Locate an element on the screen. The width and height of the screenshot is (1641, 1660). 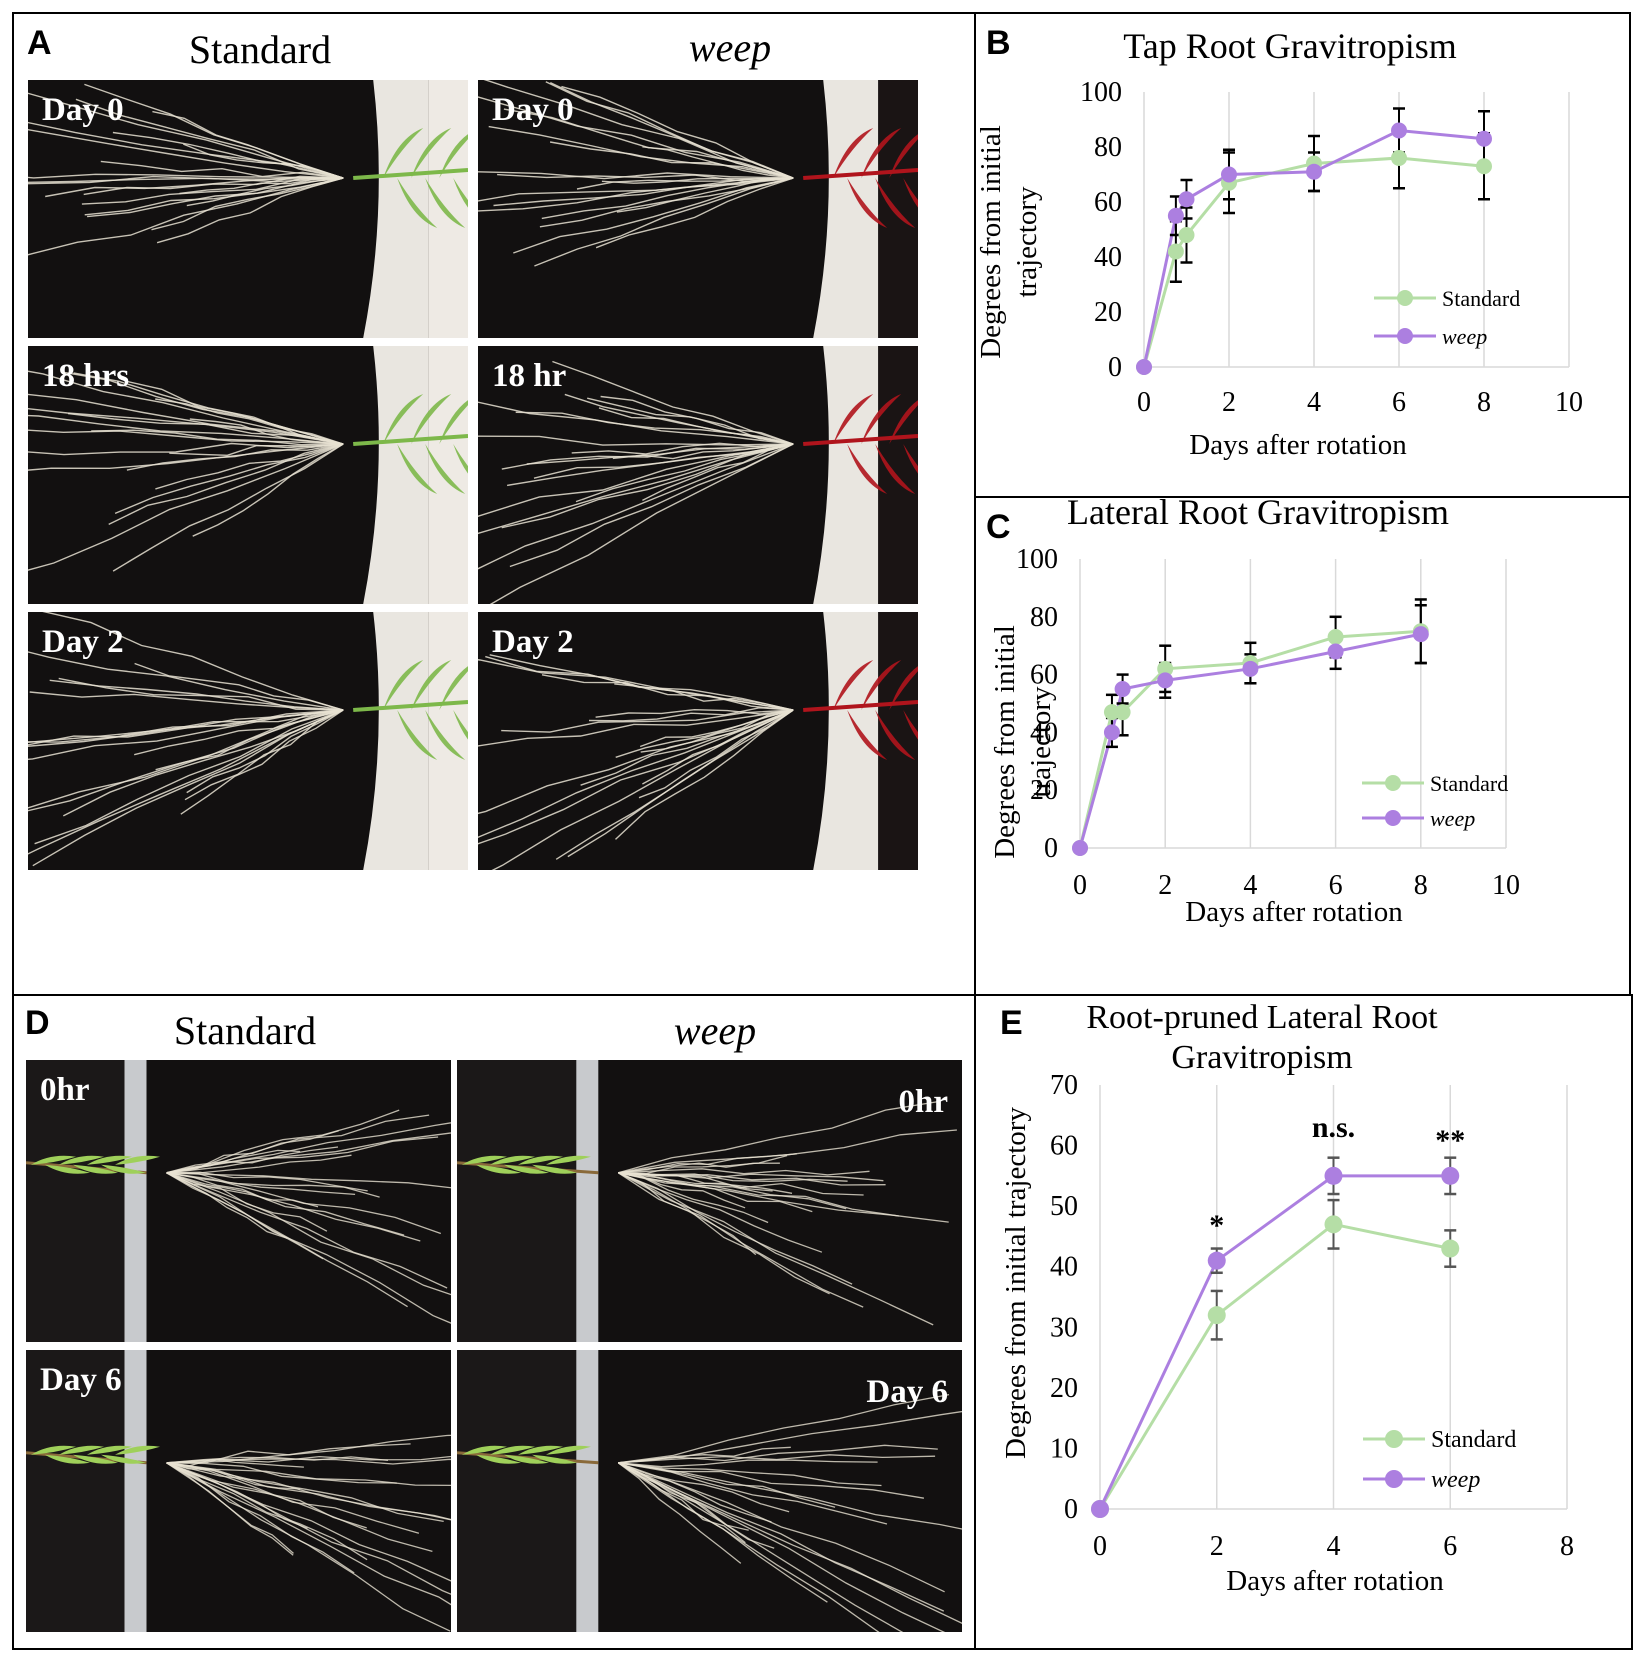
photo-weep-row-1: Day 0 is located at coordinates (698, 209).